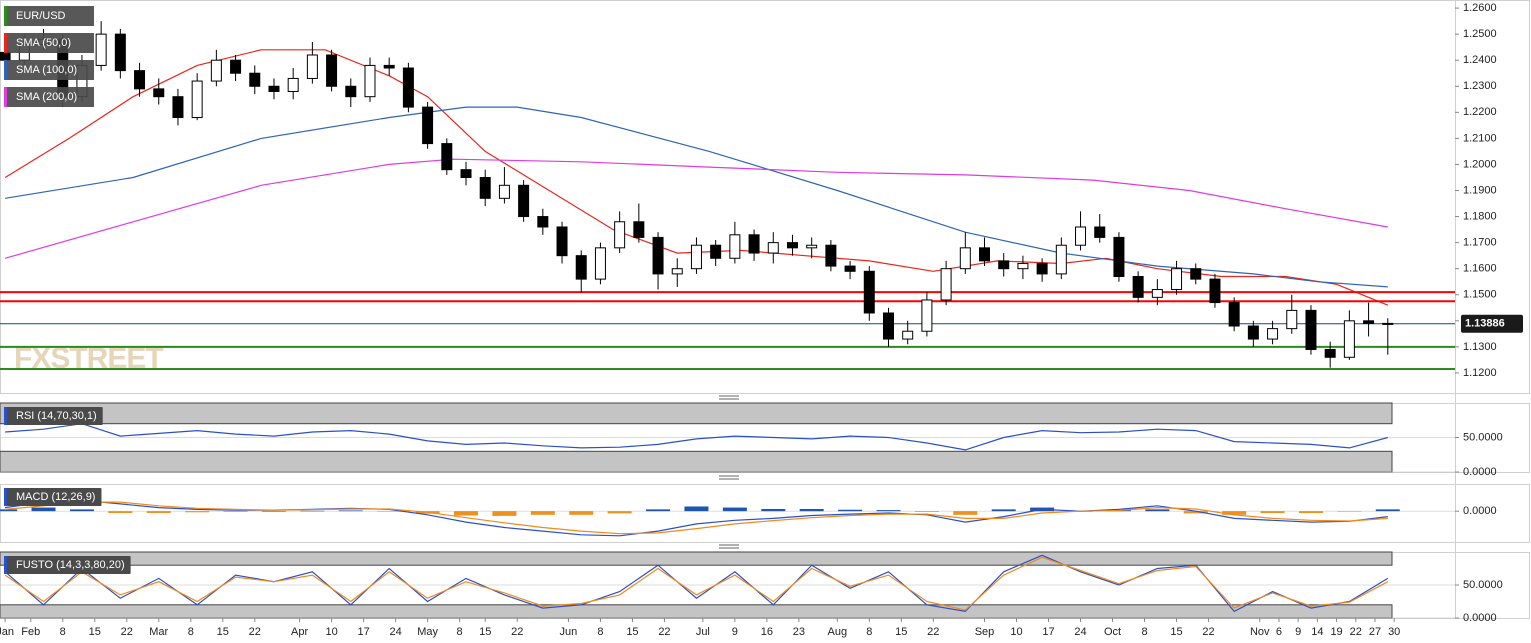 This screenshot has width=1531, height=643. What do you see at coordinates (1485, 324) in the screenshot?
I see `last-price-label: 1.13886` at bounding box center [1485, 324].